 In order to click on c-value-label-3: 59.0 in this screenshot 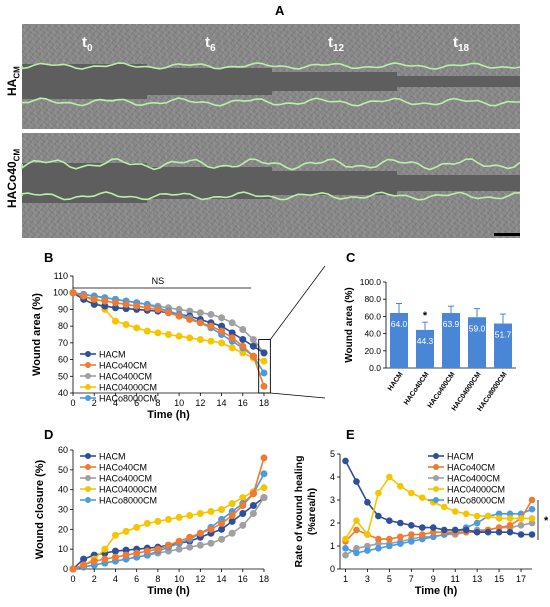, I will do `click(477, 328)`.